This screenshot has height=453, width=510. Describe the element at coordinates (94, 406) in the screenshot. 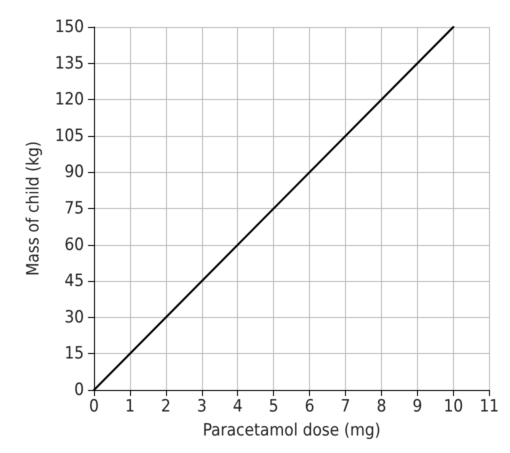

I see `x-tick-label: 0` at that location.